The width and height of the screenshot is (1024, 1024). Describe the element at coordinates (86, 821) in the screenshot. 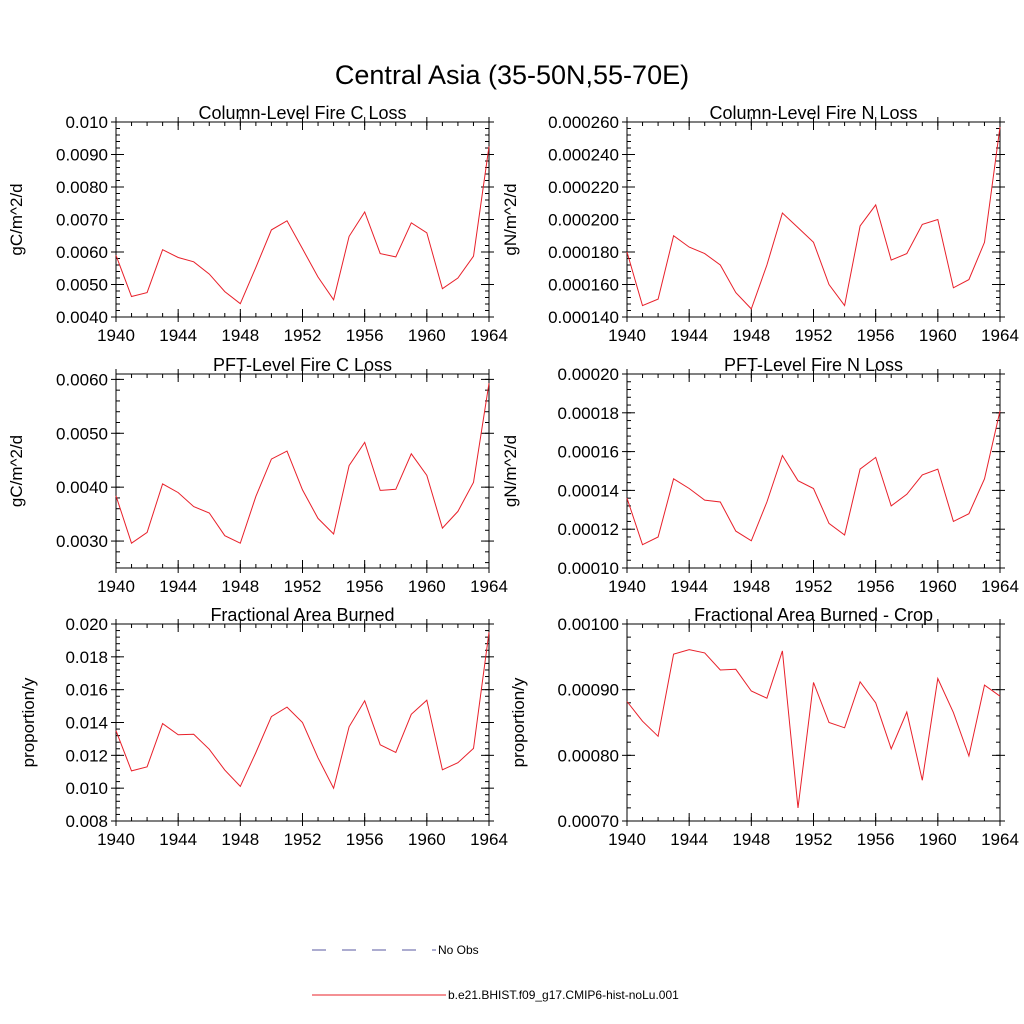

I see `y-tick-label: 0.008` at that location.